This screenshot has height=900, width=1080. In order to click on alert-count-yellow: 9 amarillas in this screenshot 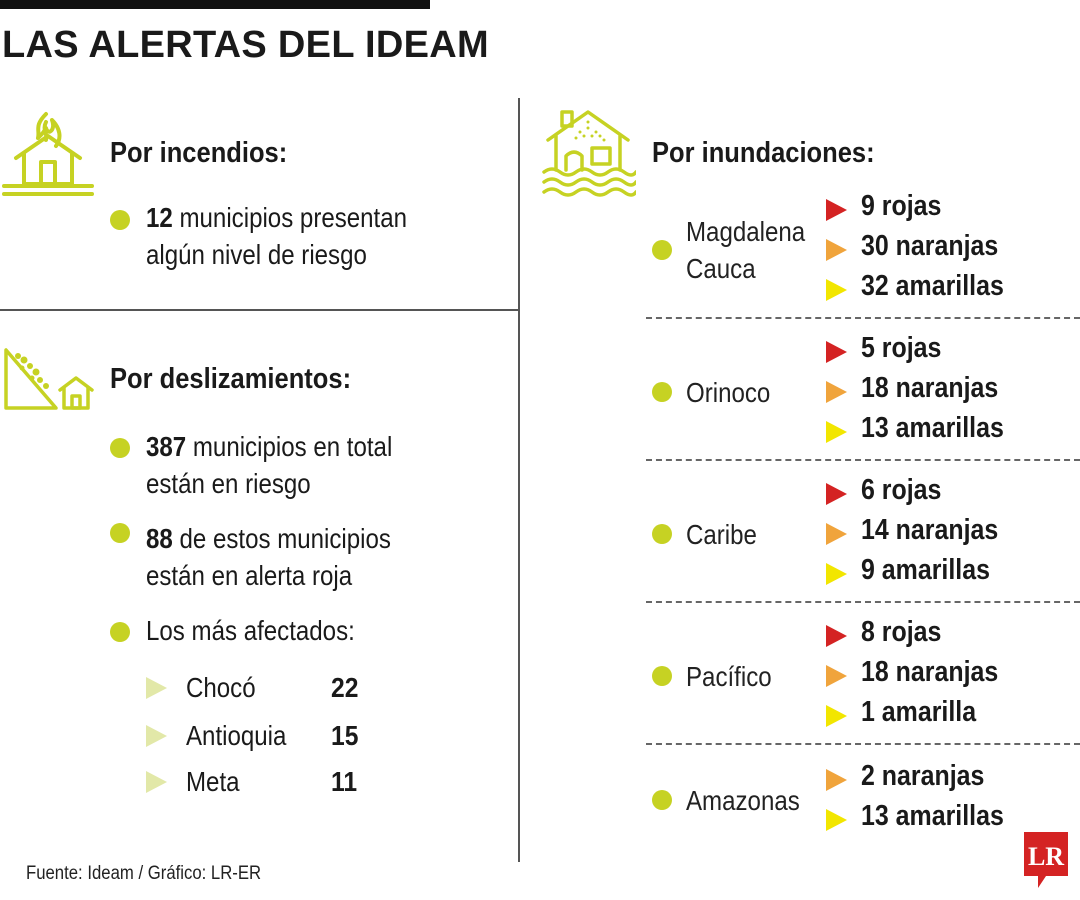, I will do `click(925, 570)`.